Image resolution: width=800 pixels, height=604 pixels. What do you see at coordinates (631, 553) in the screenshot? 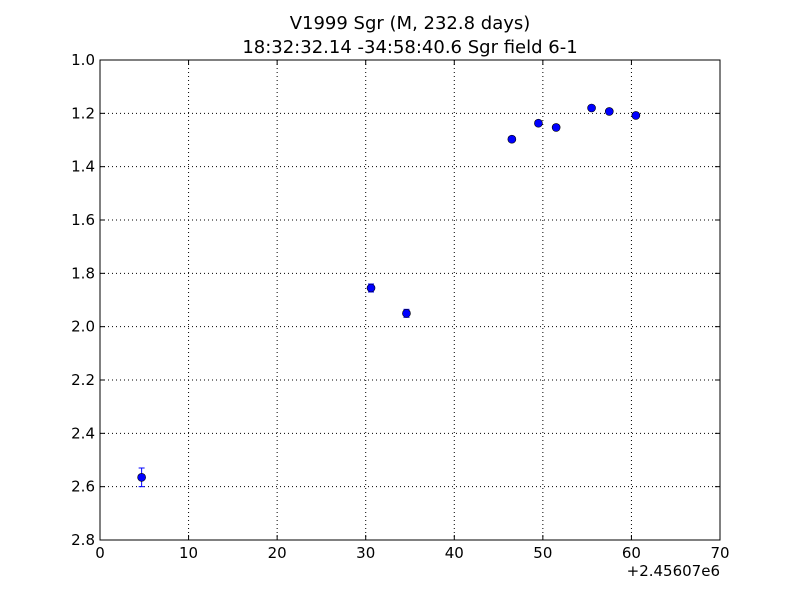
I see `x-tick-label: 60` at bounding box center [631, 553].